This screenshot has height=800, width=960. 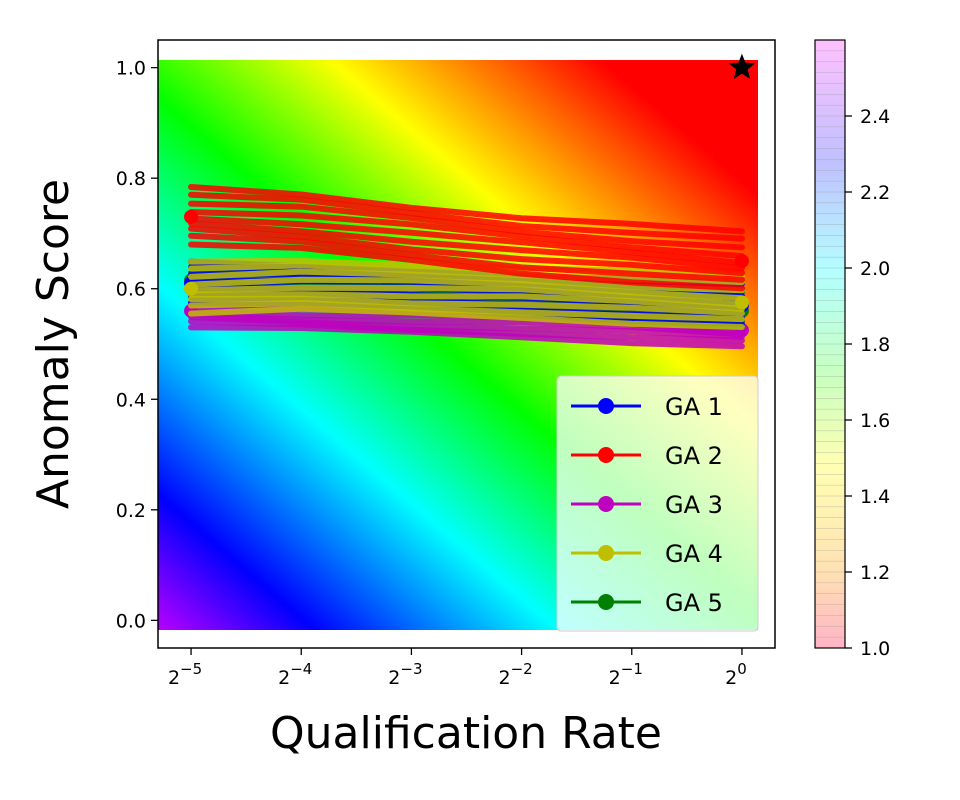 What do you see at coordinates (875, 421) in the screenshot?
I see `colorbar-tick-label: 1.6` at bounding box center [875, 421].